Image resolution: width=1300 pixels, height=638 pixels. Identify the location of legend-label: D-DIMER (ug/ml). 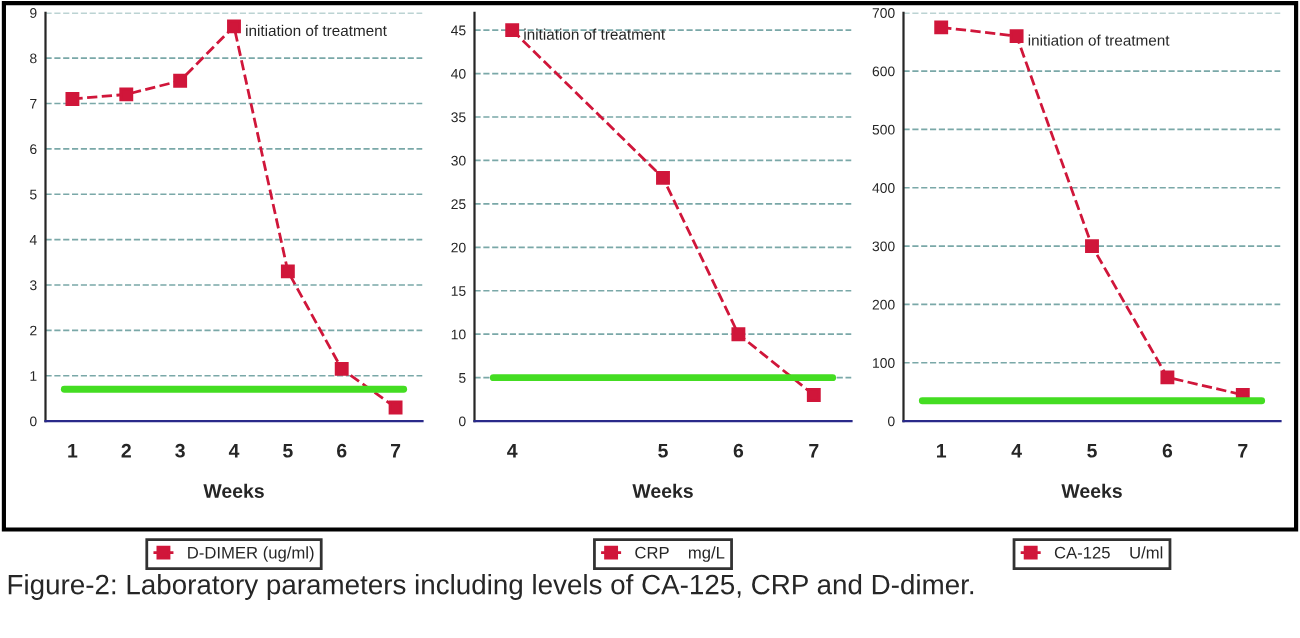
(251, 554).